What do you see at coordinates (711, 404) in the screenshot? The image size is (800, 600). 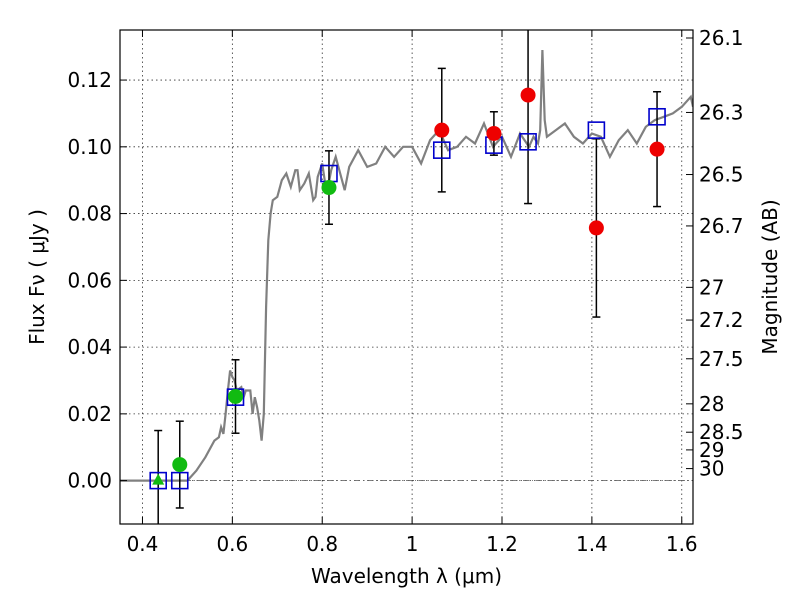 I see `right-tick-label: 28` at bounding box center [711, 404].